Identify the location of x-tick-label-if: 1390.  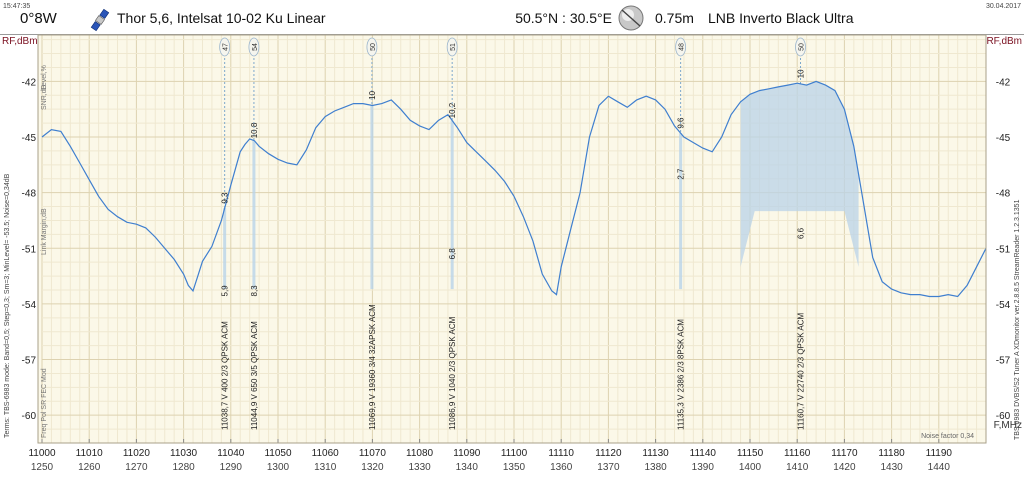
(703, 467).